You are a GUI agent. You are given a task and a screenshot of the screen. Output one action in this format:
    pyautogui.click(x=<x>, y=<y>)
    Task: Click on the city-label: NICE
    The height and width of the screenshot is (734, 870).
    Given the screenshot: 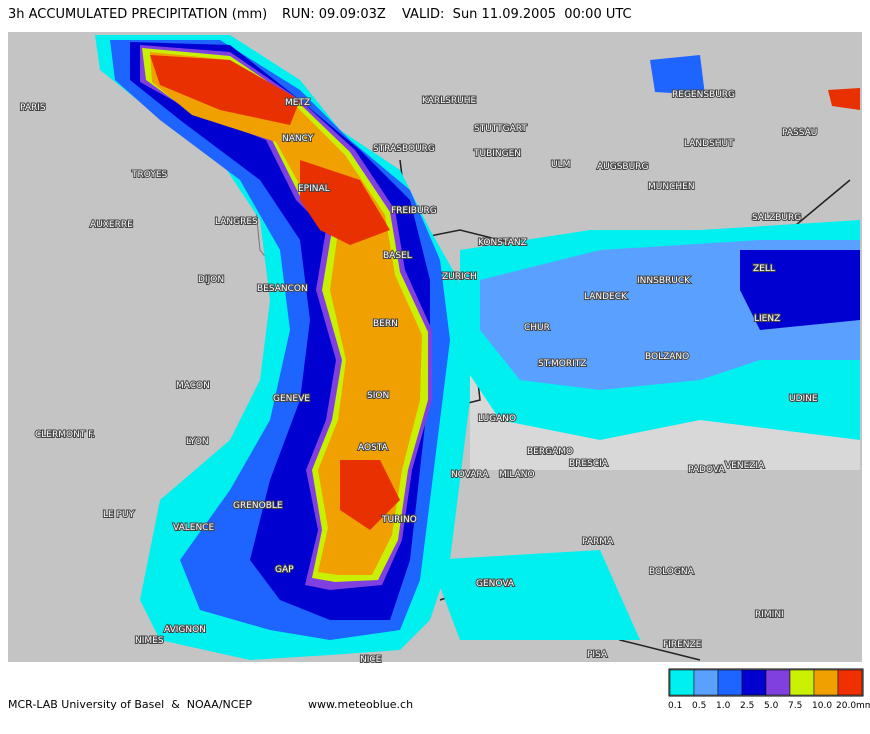 What is the action you would take?
    pyautogui.click(x=371, y=660)
    